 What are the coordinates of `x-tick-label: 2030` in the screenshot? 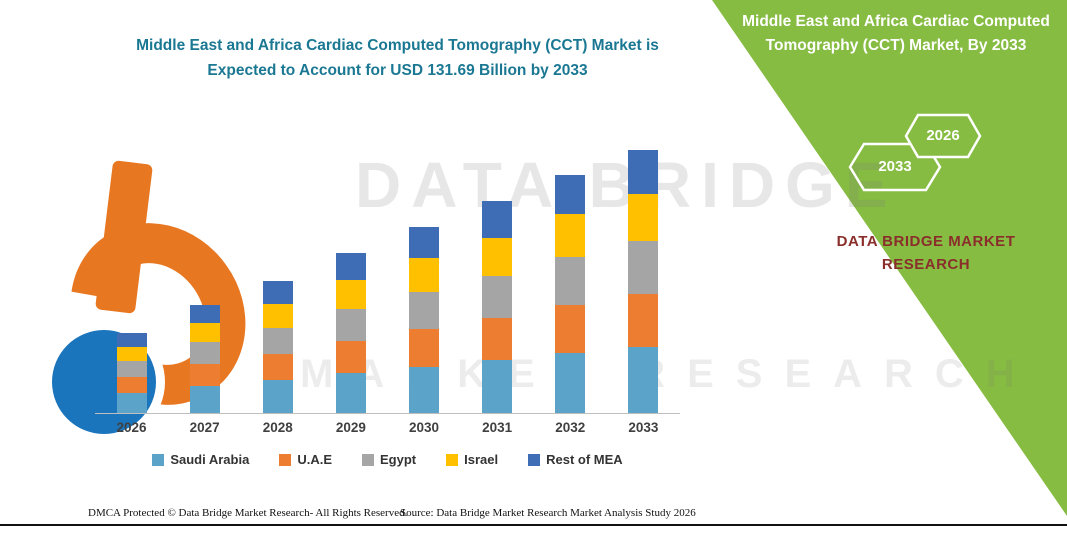 It's located at (424, 427).